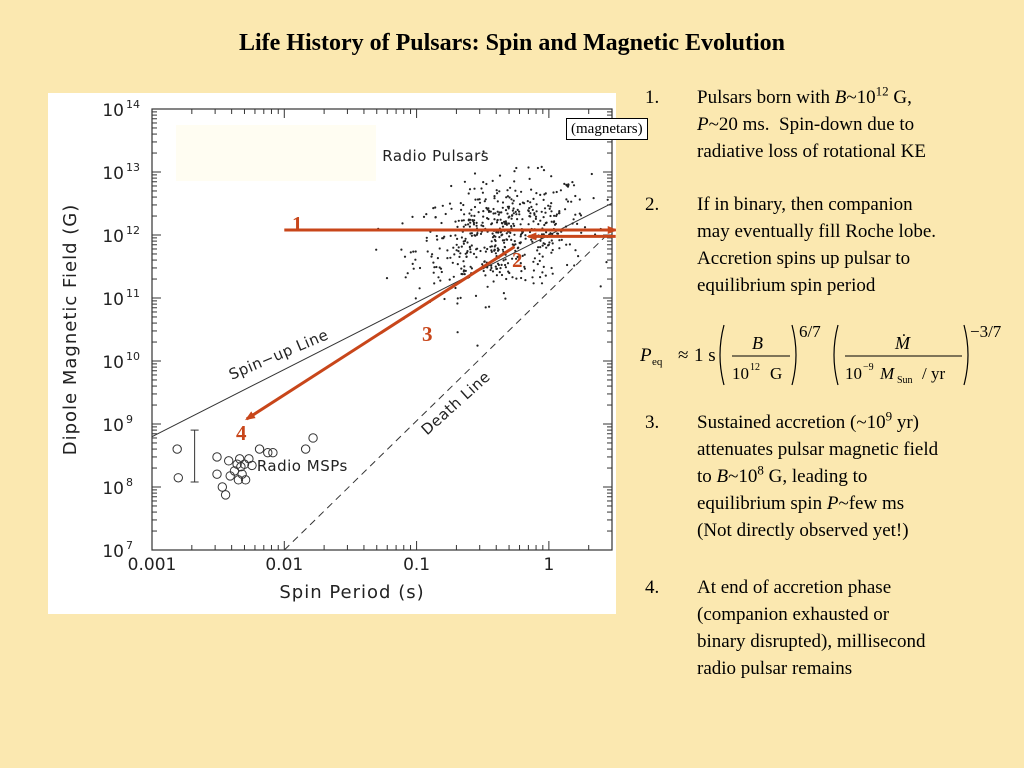 This screenshot has width=1024, height=768. I want to click on region-label: Radio MSPs, so click(302, 466).